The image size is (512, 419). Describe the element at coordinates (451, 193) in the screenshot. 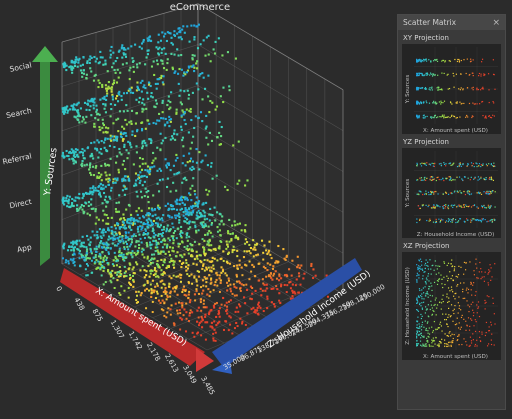

I see `yz-projection-plot: Z: Household Income (USD) Y: Sources` at that location.